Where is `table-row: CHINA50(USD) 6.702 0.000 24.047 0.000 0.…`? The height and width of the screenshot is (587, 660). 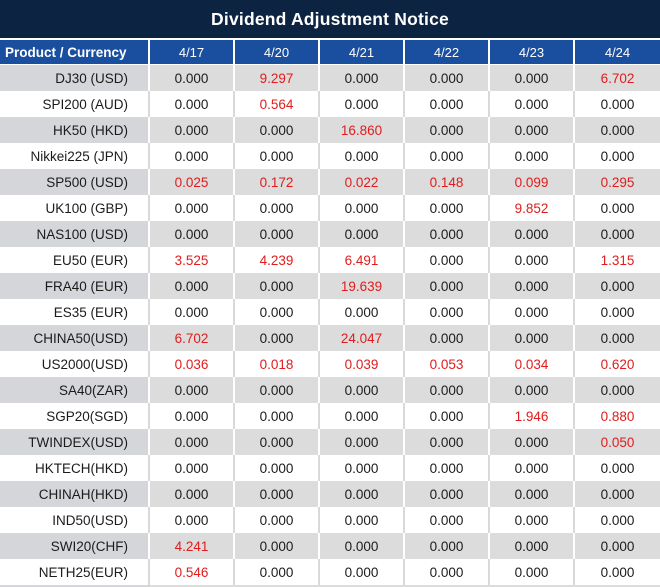 table-row: CHINA50(USD) 6.702 0.000 24.047 0.000 0.… is located at coordinates (330, 338).